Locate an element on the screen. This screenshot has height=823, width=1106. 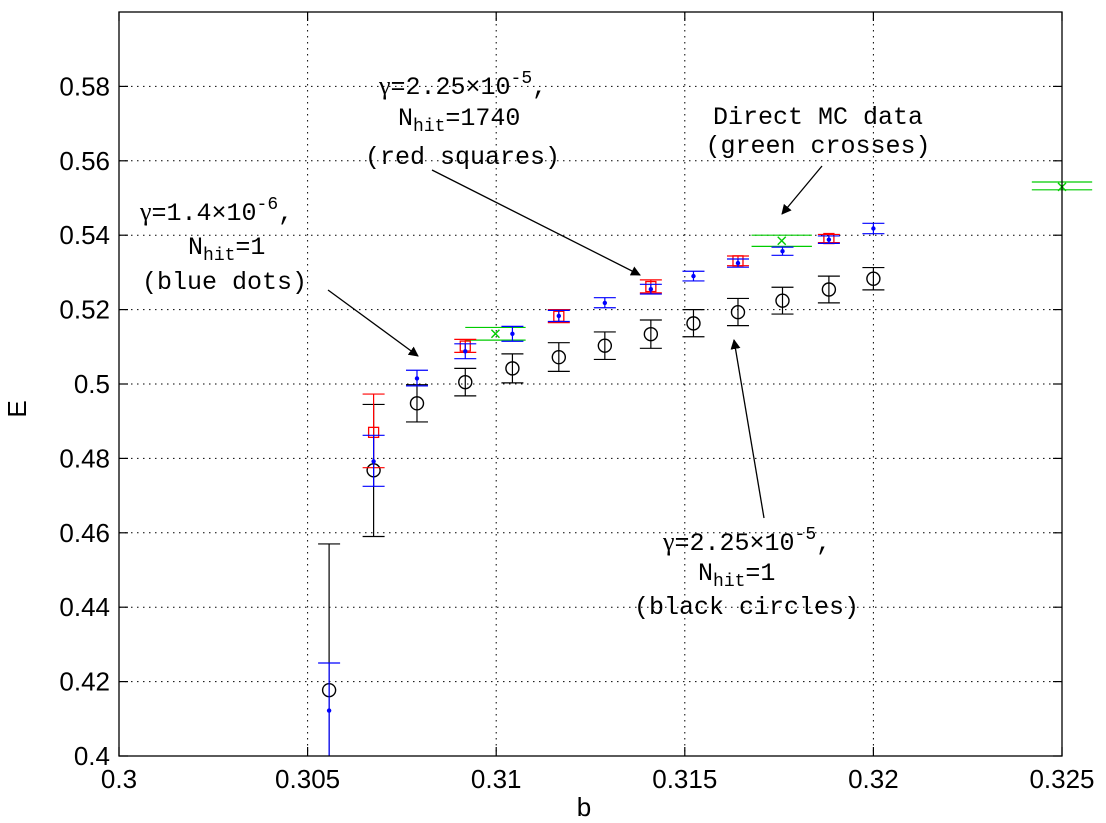
y-tick-label: 0.5 is located at coordinates (92, 384).